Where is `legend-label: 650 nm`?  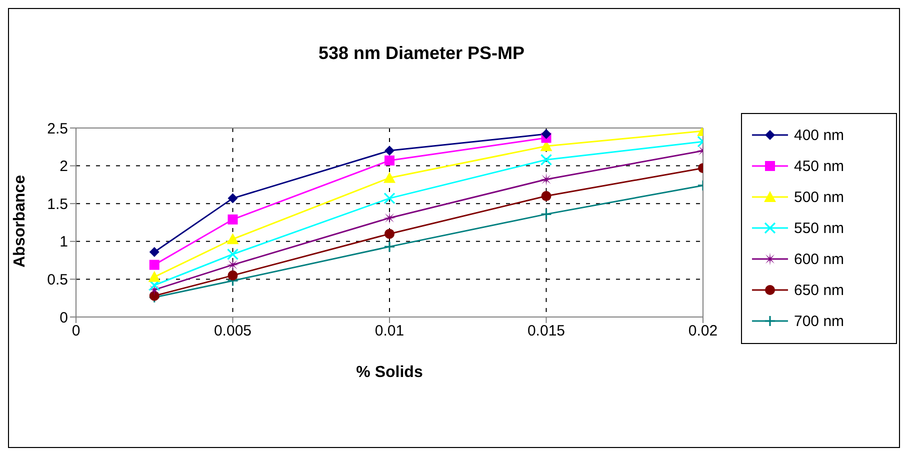 legend-label: 650 nm is located at coordinates (819, 290).